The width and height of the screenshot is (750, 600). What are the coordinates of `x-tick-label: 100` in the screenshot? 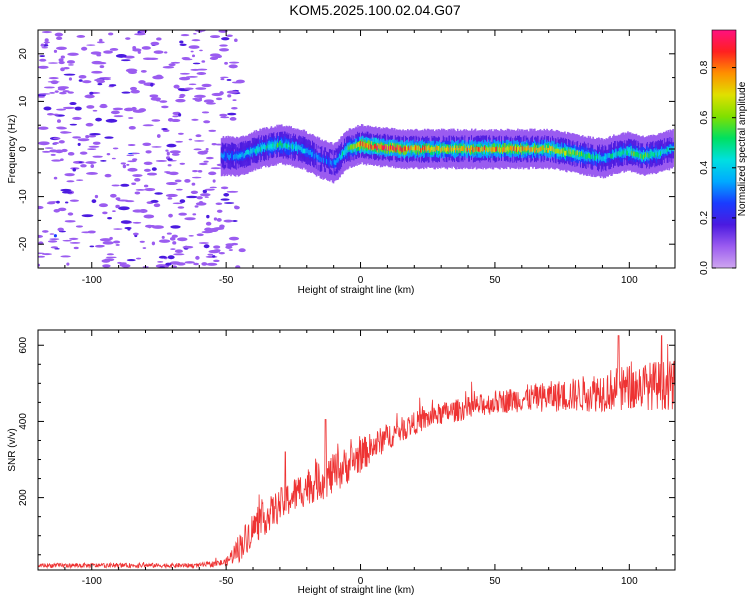 It's located at (629, 280).